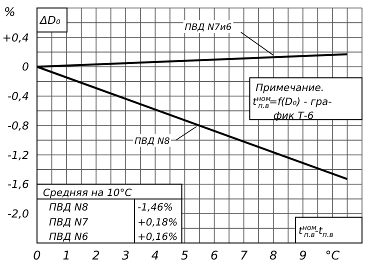  I want to click on y-tick-label: 0, so click(25, 67).